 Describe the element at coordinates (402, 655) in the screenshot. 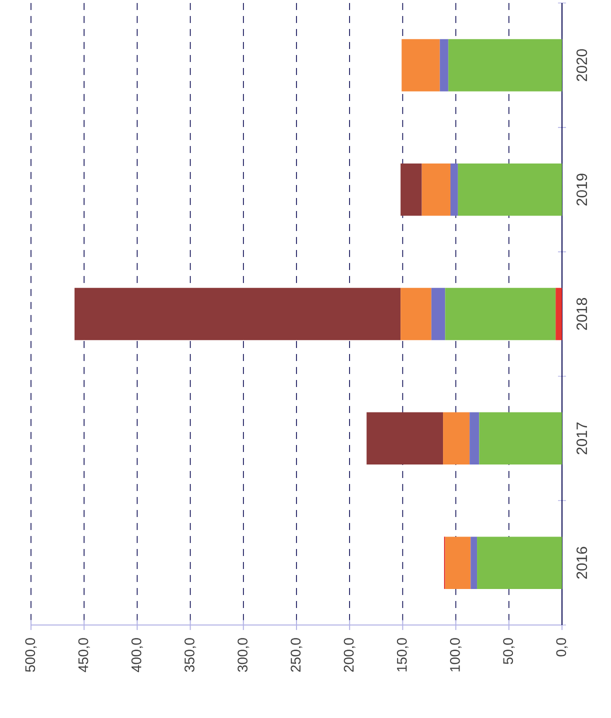

I see `x-tick-label: 150,0` at that location.